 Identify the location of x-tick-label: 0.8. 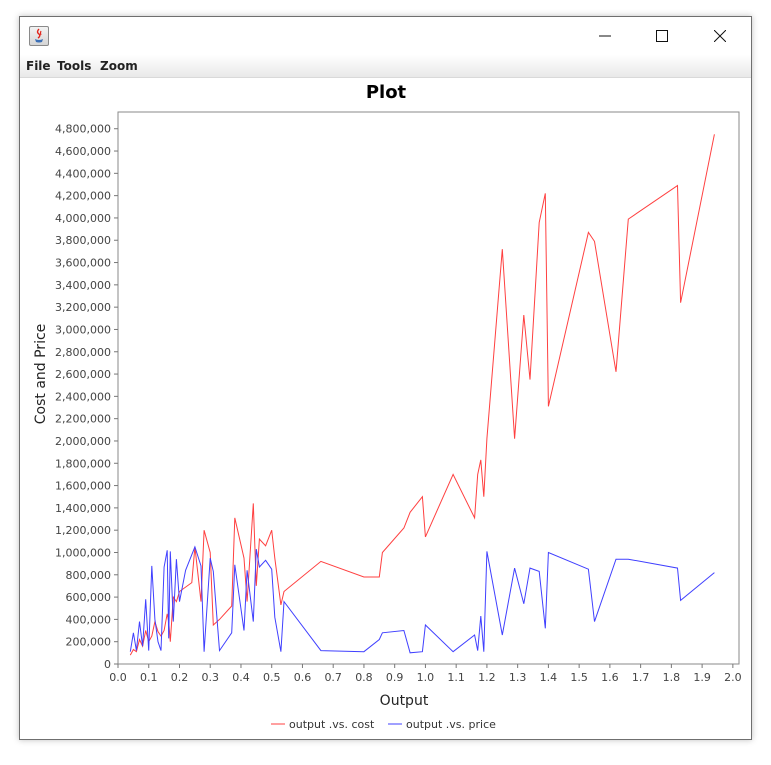
(364, 677).